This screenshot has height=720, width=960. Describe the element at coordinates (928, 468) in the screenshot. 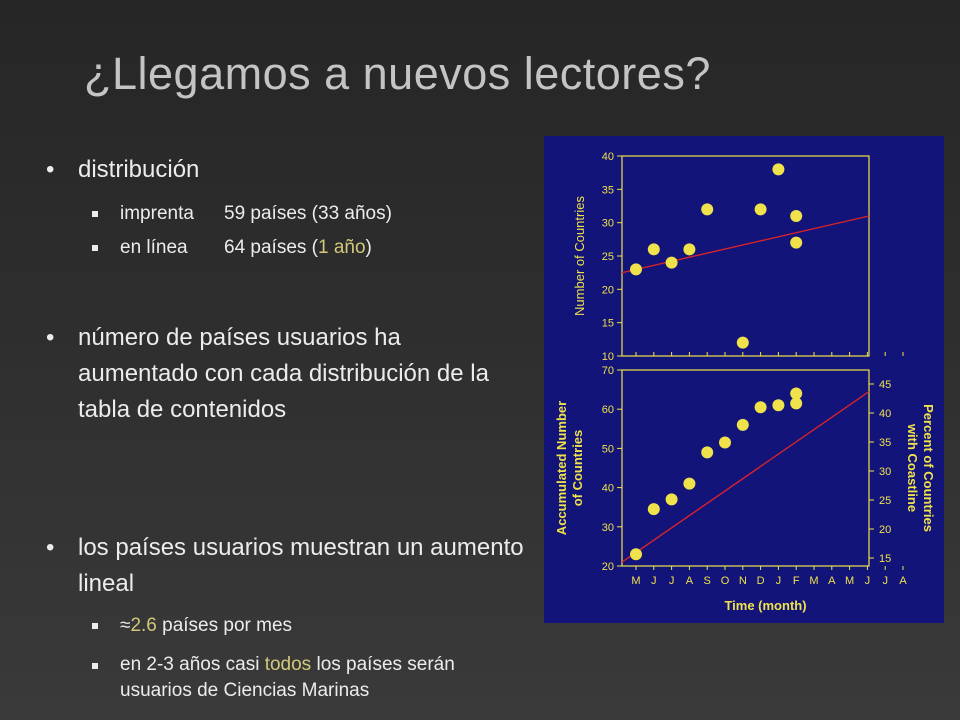

I see `y2-axis-title-line1: Percent of Countries` at that location.